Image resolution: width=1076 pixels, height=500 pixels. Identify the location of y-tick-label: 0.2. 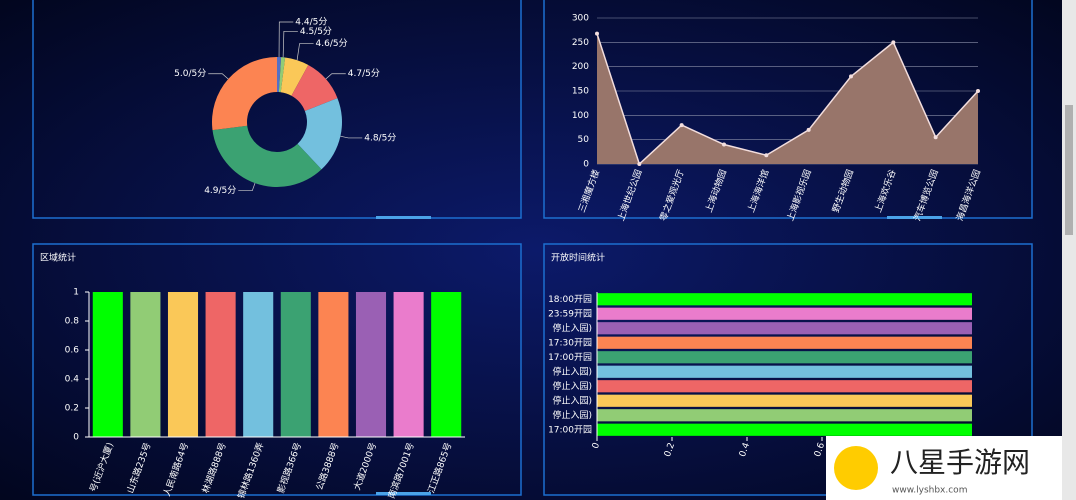
(72, 409).